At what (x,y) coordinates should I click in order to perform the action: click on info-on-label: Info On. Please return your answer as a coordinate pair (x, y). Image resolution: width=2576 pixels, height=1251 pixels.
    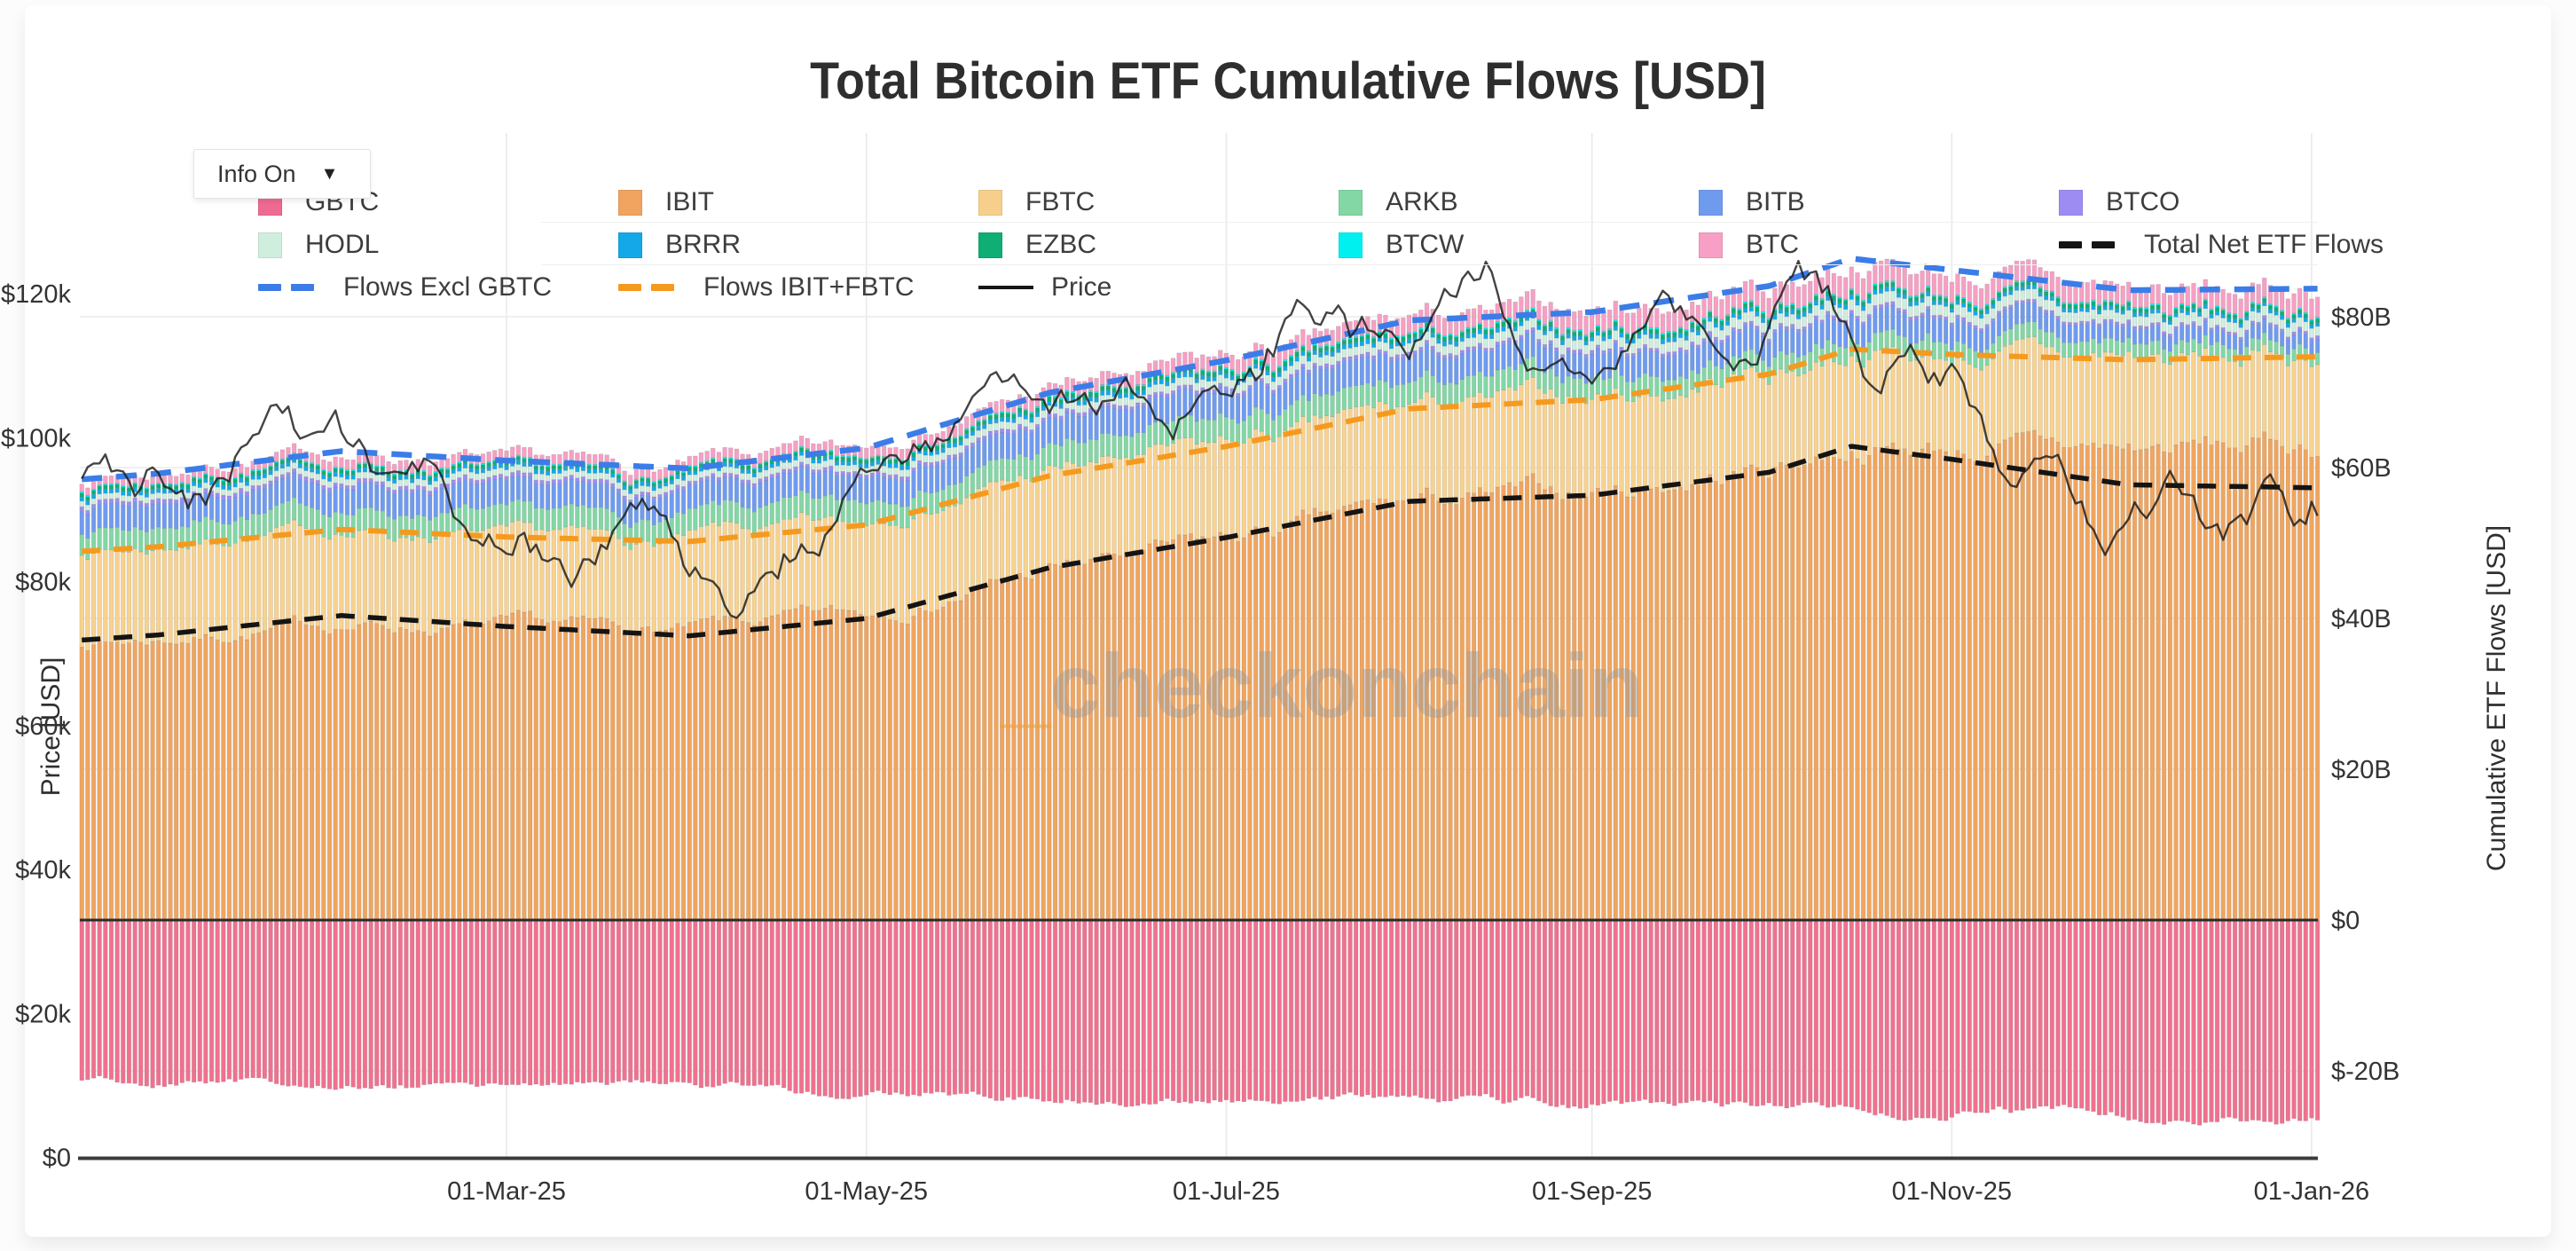
    Looking at the image, I should click on (256, 173).